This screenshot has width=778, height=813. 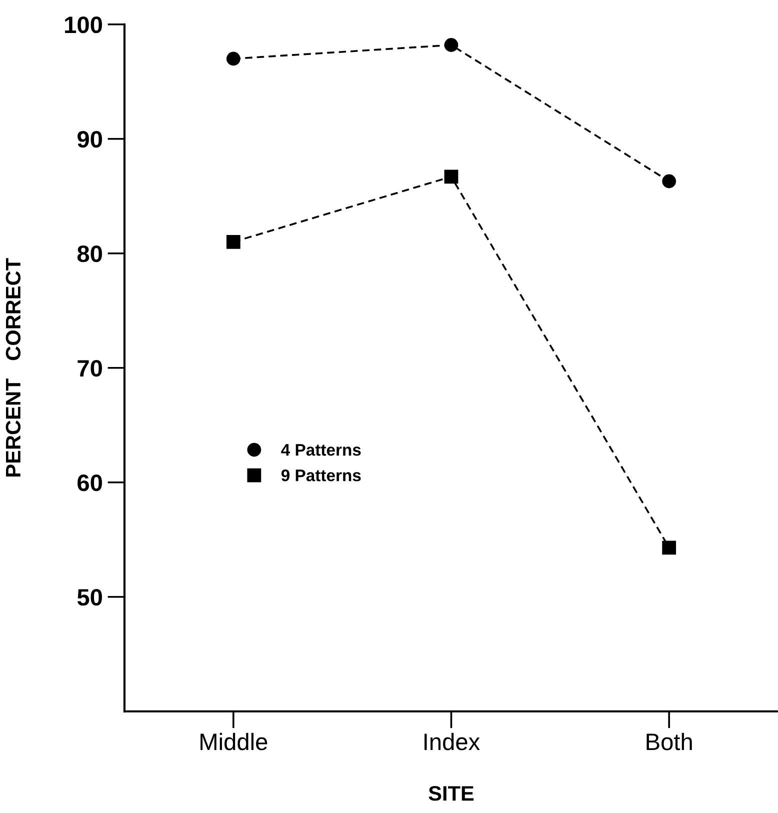 What do you see at coordinates (83, 25) in the screenshot?
I see `y-tick-label: 100` at bounding box center [83, 25].